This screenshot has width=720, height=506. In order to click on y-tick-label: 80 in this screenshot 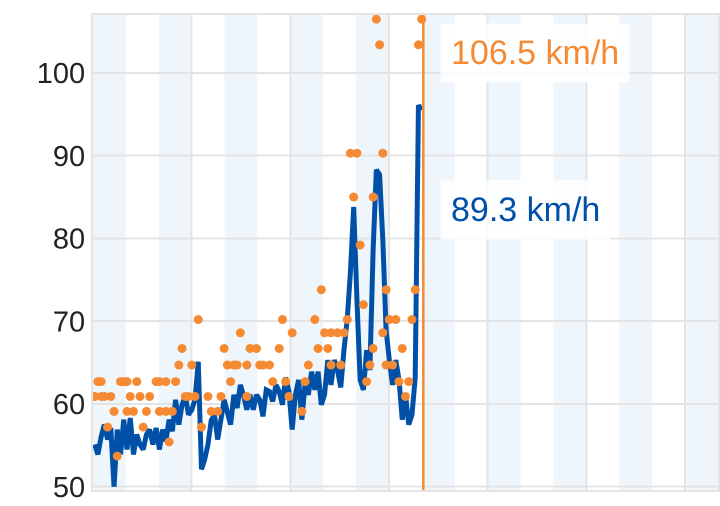, I will do `click(69, 240)`.